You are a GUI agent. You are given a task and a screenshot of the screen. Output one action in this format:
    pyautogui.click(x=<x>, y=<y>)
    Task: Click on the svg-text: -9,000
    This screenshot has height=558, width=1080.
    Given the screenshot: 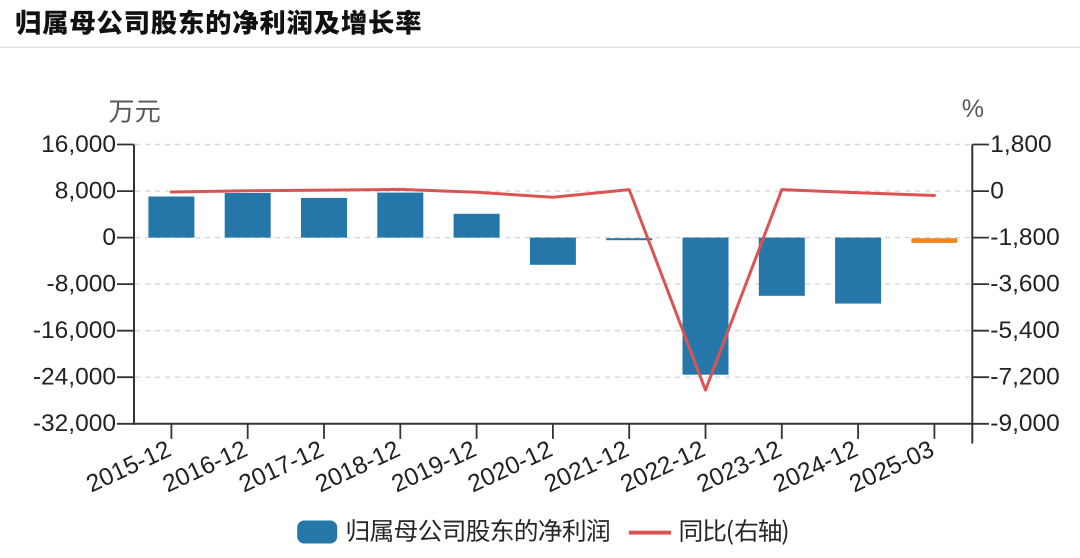 What is the action you would take?
    pyautogui.click(x=1024, y=423)
    